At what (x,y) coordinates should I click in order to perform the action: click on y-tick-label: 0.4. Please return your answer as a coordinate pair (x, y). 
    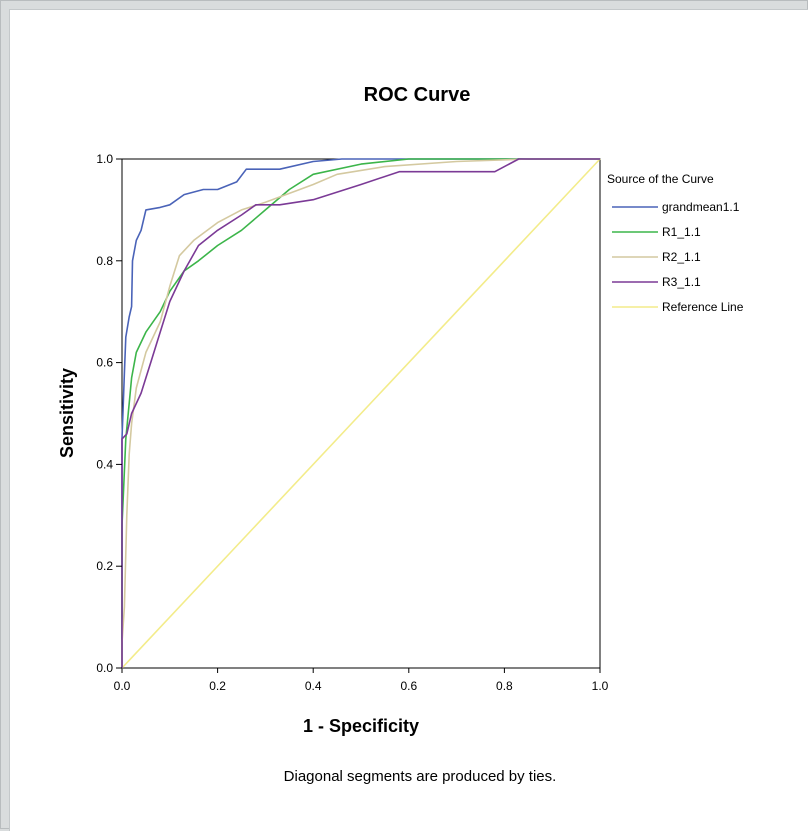
    Looking at the image, I should click on (104, 464).